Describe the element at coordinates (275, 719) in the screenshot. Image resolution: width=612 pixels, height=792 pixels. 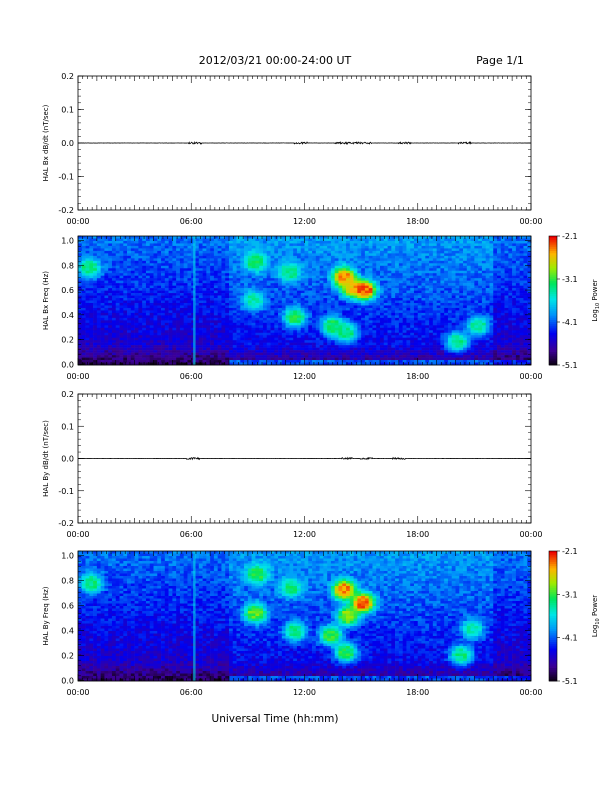
I see `x-axis-label: Universal Time (hh:mm)` at that location.